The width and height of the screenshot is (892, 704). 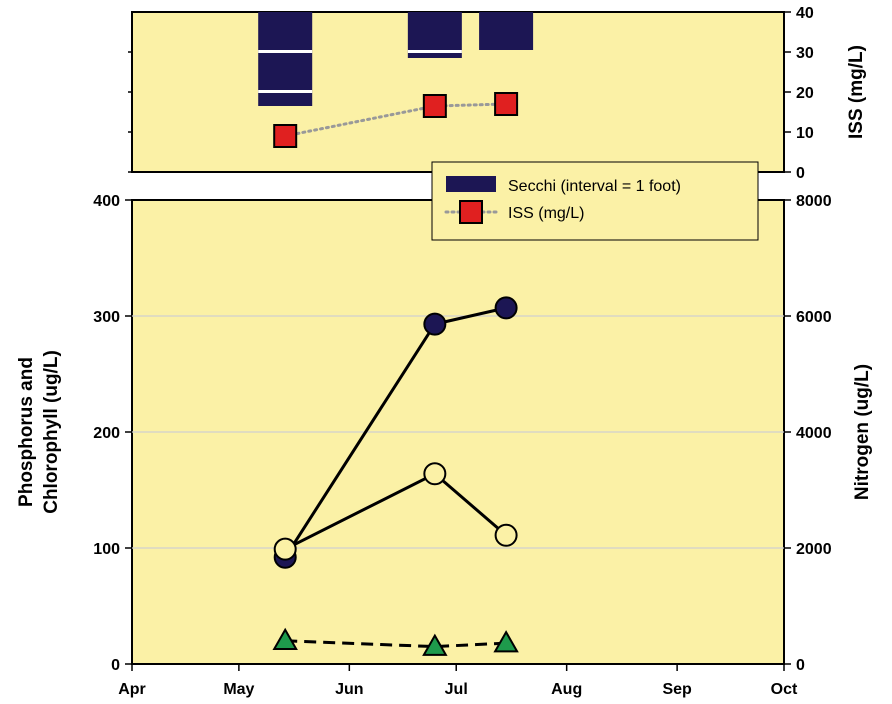 What do you see at coordinates (396, 120) in the screenshot?
I see `iss-series` at bounding box center [396, 120].